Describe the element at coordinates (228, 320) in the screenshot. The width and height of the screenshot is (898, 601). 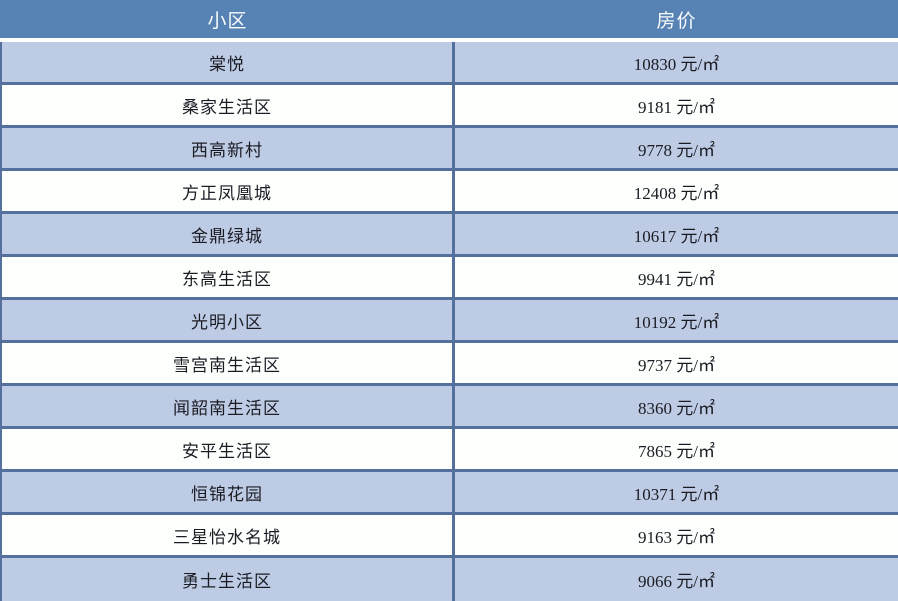
I see `community-cell: 光明小区` at that location.